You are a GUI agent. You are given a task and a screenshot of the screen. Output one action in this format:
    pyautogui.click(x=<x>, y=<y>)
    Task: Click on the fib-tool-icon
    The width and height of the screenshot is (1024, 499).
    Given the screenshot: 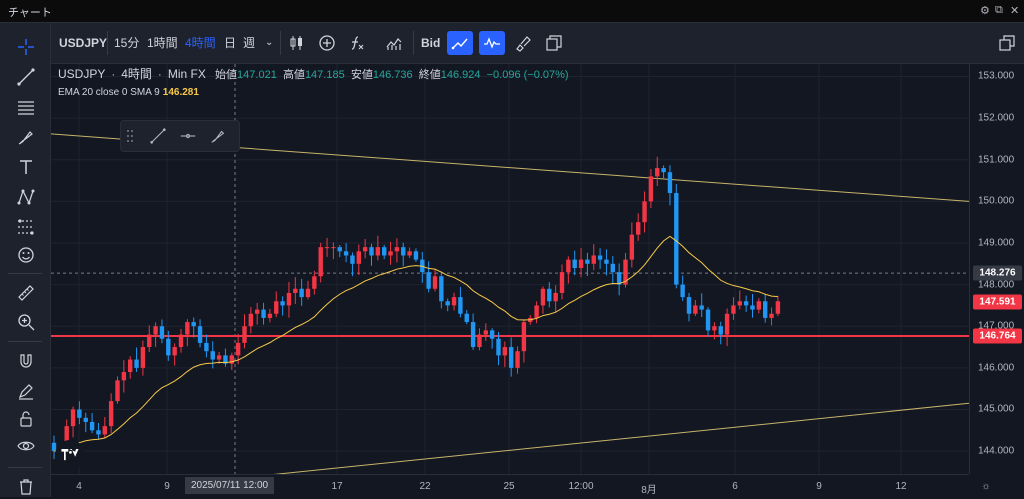 What is the action you would take?
    pyautogui.click(x=26, y=227)
    